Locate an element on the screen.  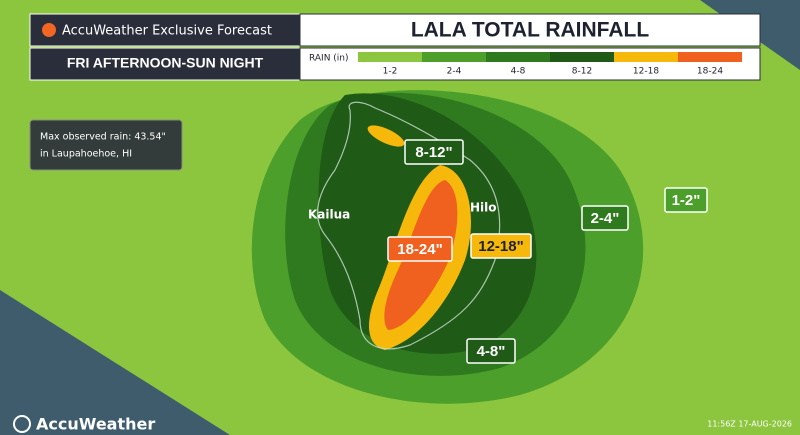
period: FRI AFTERNOON-SUN NIGHT is located at coordinates (165, 63).